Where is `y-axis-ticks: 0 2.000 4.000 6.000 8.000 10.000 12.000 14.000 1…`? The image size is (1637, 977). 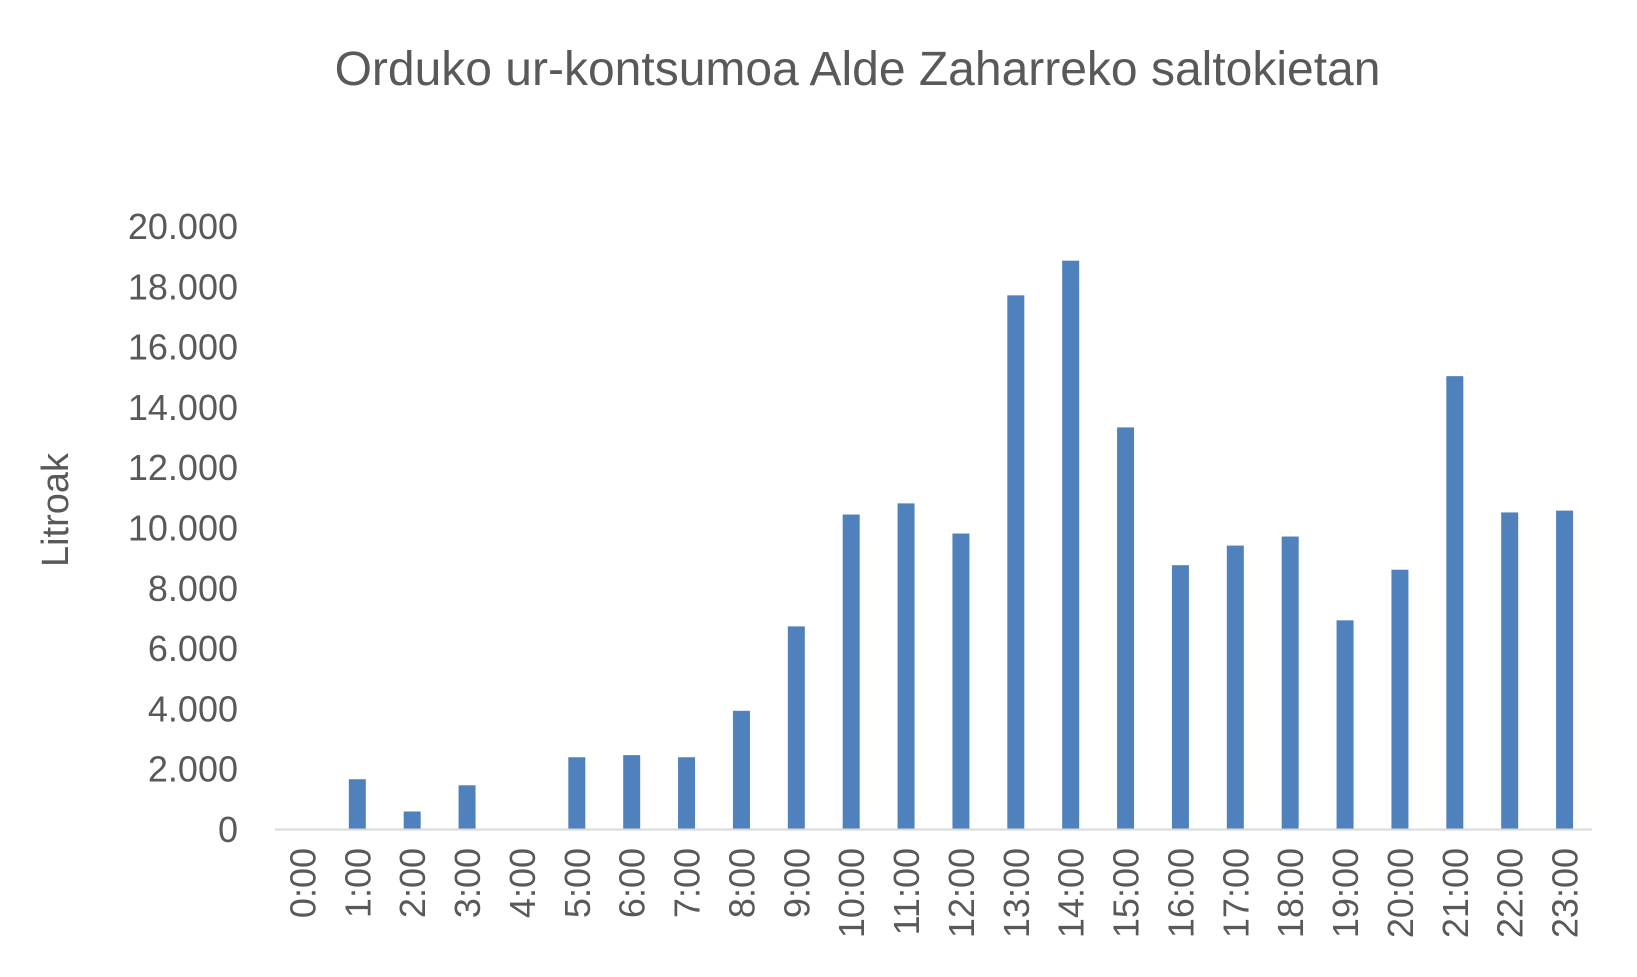
y-axis-ticks: 0 2.000 4.000 6.000 8.000 10.000 12.000 14.000 1… is located at coordinates (183, 528).